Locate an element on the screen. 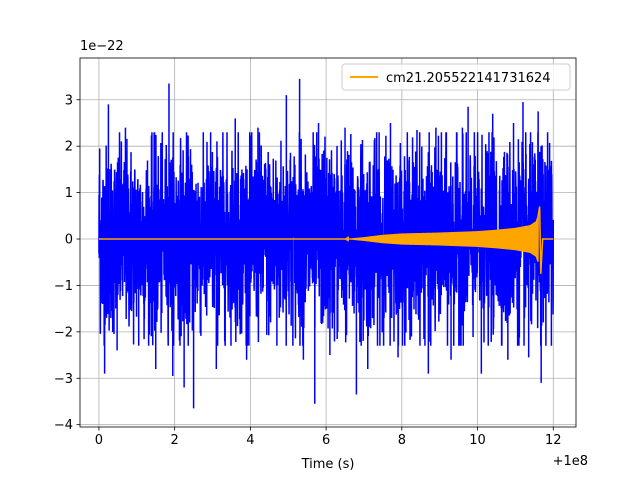 This screenshot has width=640, height=480. y-tick-label: −2 is located at coordinates (63, 332).